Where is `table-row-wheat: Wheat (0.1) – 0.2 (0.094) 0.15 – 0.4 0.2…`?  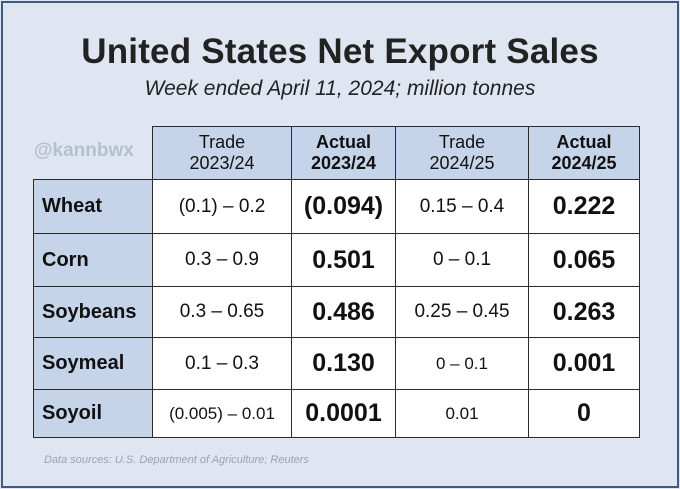
table-row-wheat: Wheat (0.1) – 0.2 (0.094) 0.15 – 0.4 0.2… is located at coordinates (336, 206).